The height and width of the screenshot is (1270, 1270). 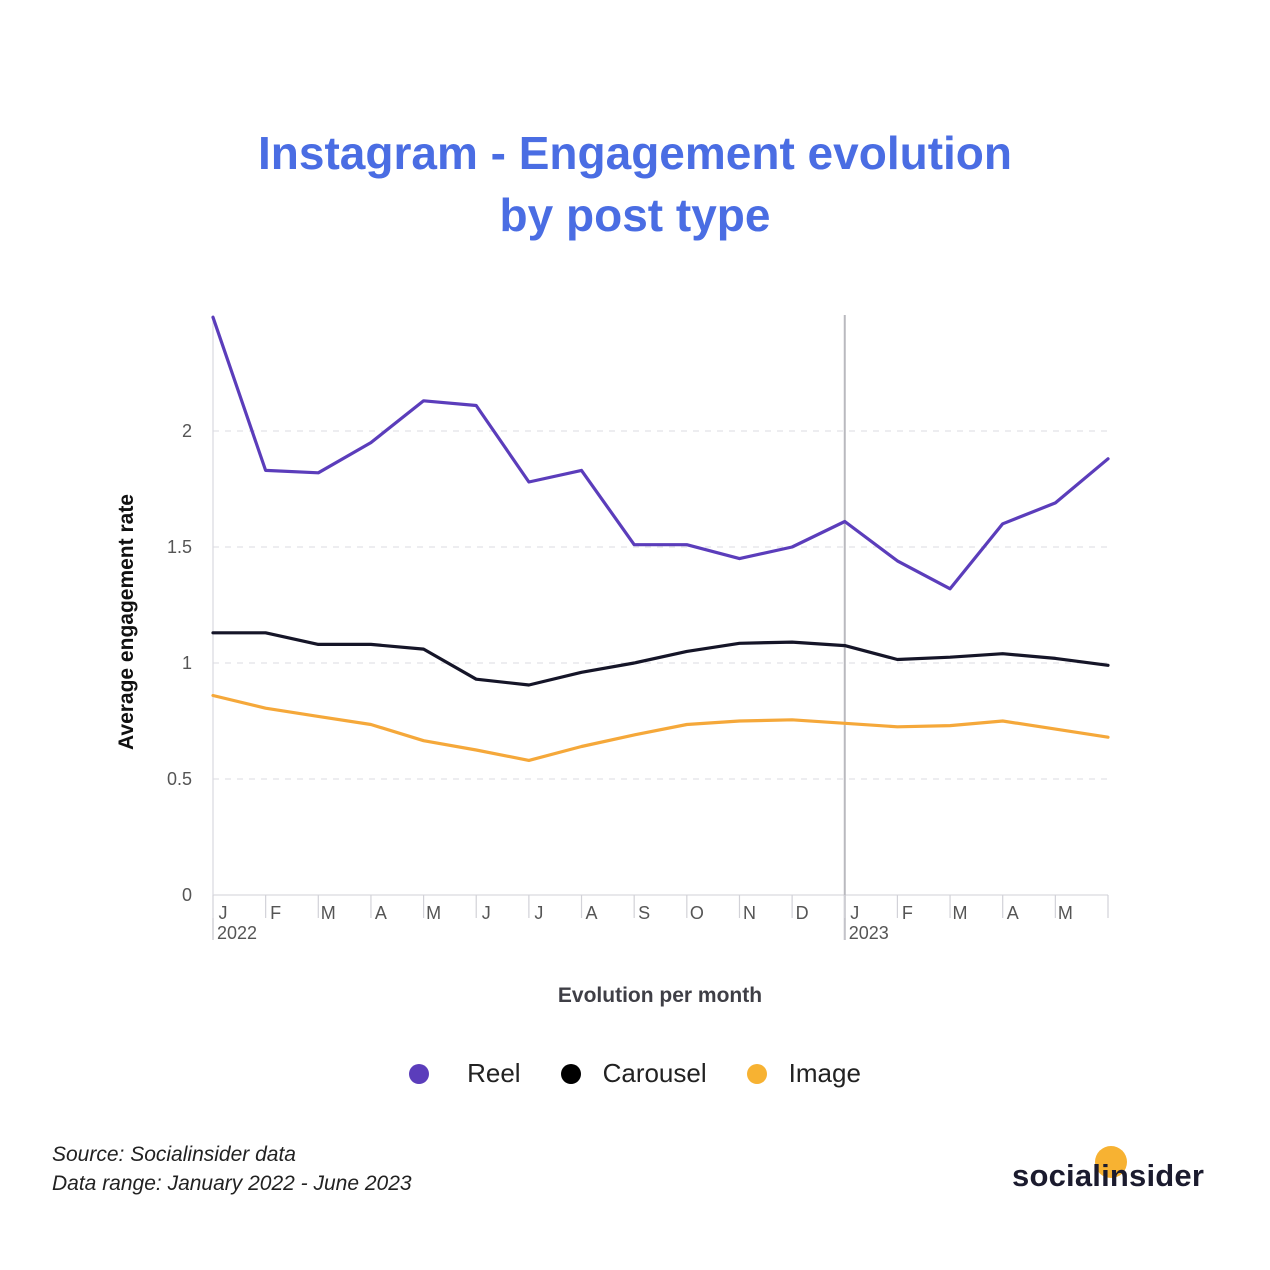 What do you see at coordinates (179, 547) in the screenshot?
I see `y-tick-label-3: 1.5` at bounding box center [179, 547].